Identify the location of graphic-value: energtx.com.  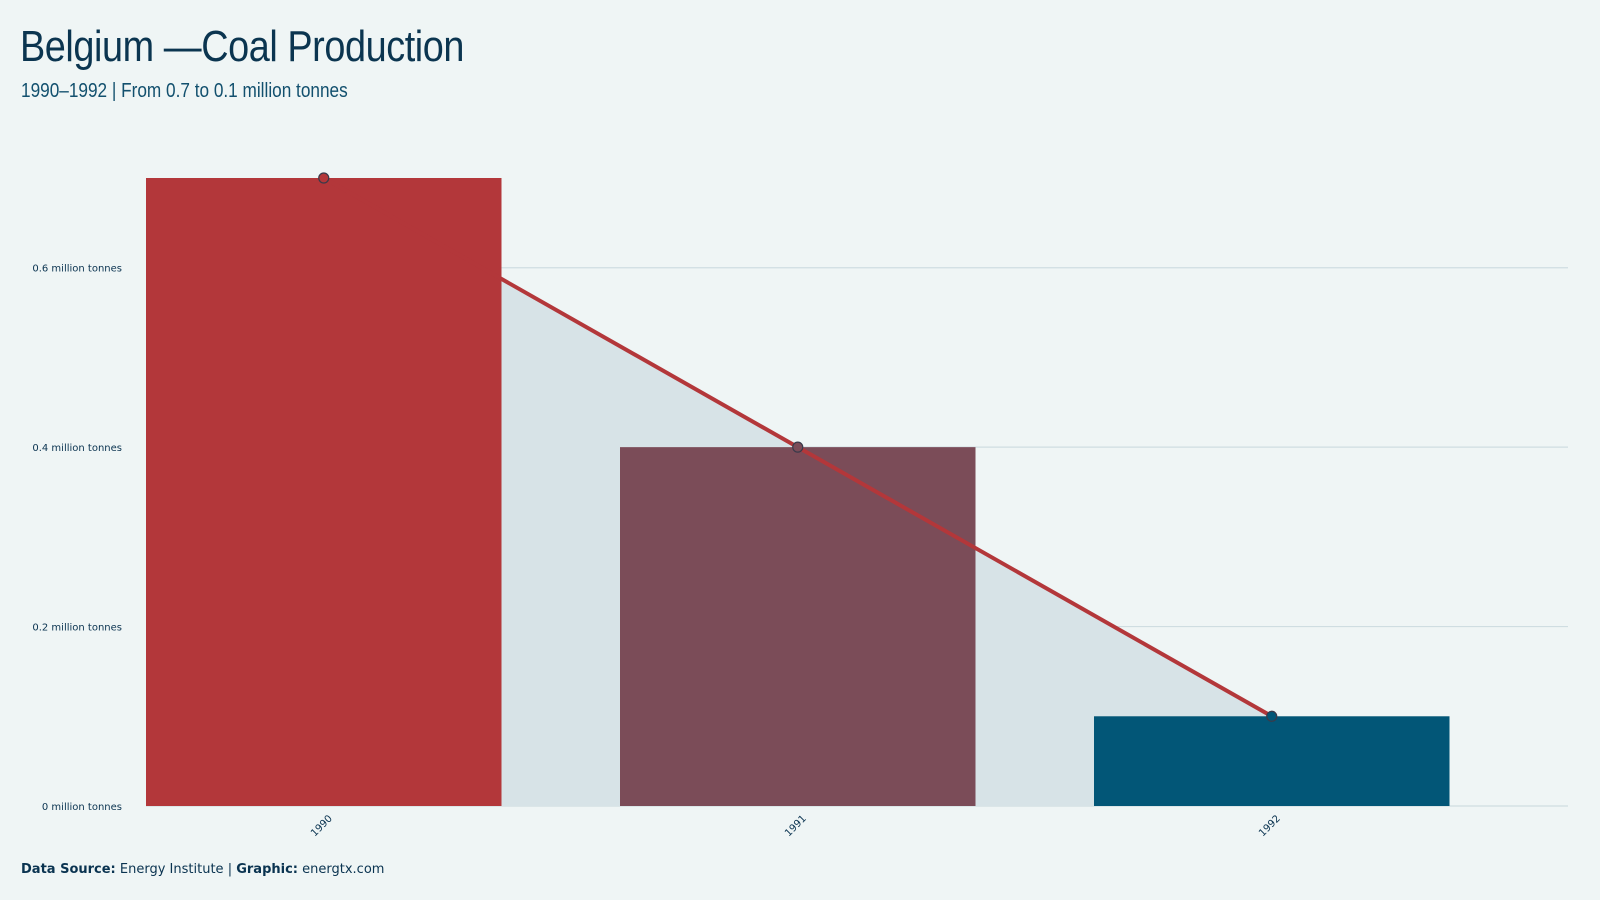
(343, 869).